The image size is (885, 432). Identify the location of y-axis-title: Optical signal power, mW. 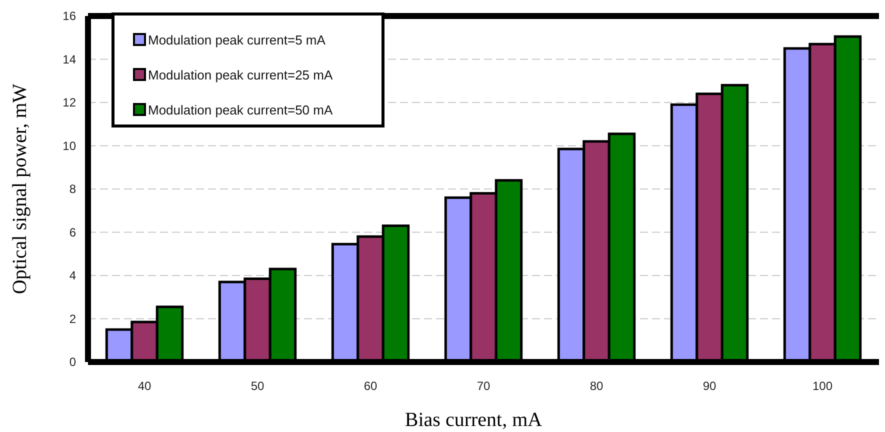
(20, 189).